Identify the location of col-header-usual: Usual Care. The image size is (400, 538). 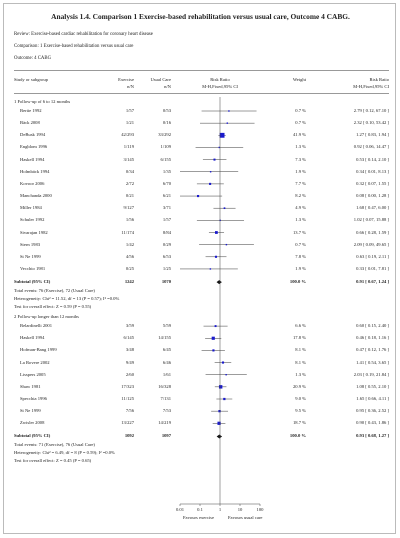
(160, 79).